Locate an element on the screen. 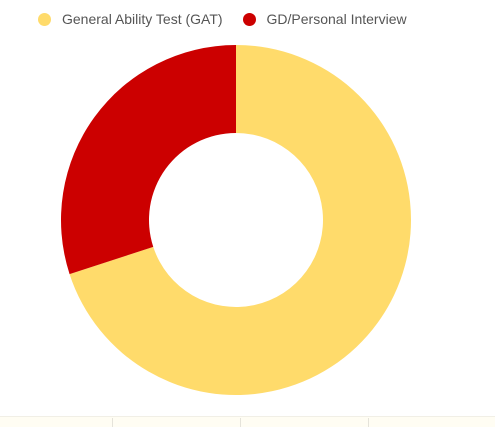 This screenshot has width=495, height=427. legend-swatch-gat is located at coordinates (44, 19).